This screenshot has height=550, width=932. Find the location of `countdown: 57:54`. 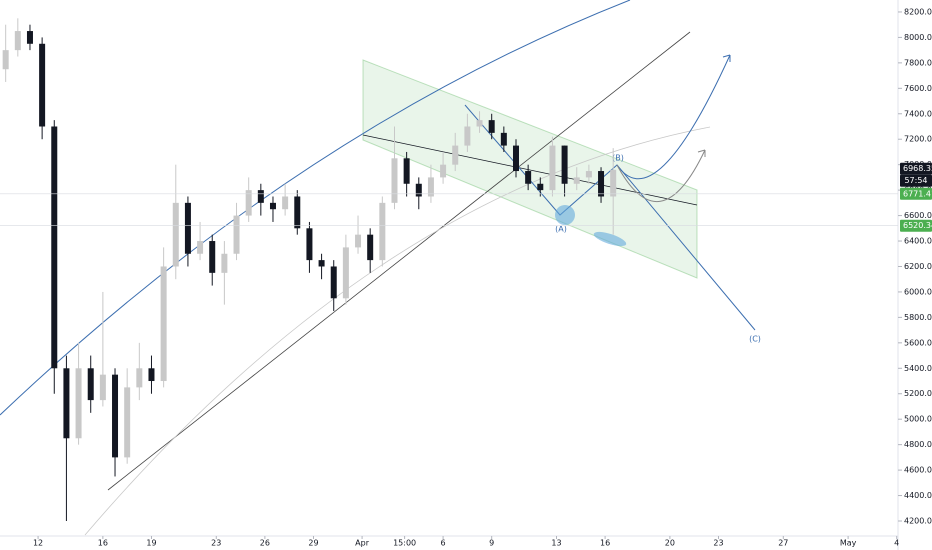

countdown: 57:54 is located at coordinates (915, 180).